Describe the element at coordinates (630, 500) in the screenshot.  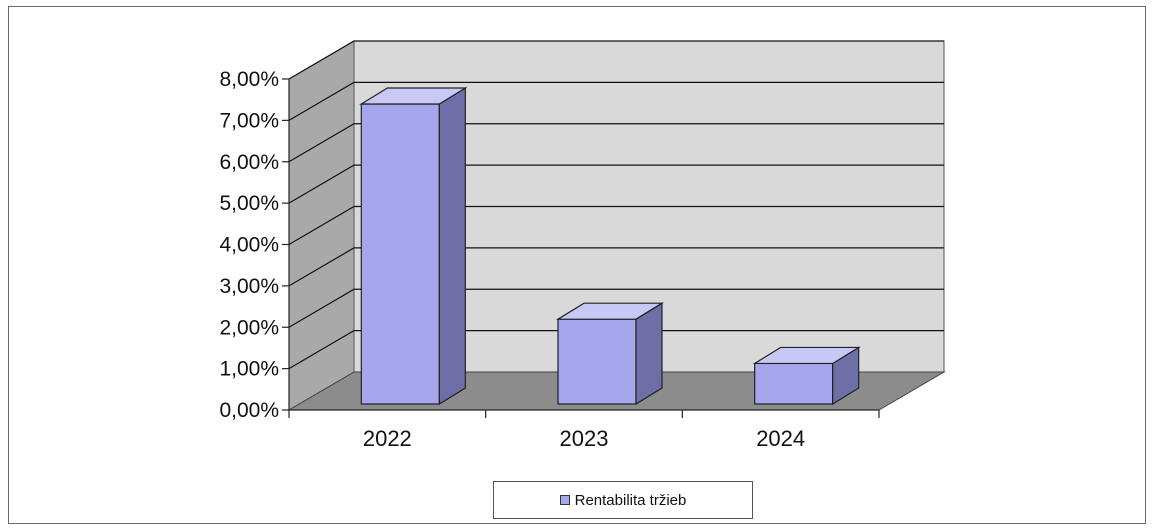
I see `legend-label: Rentabilita tržieb` at that location.